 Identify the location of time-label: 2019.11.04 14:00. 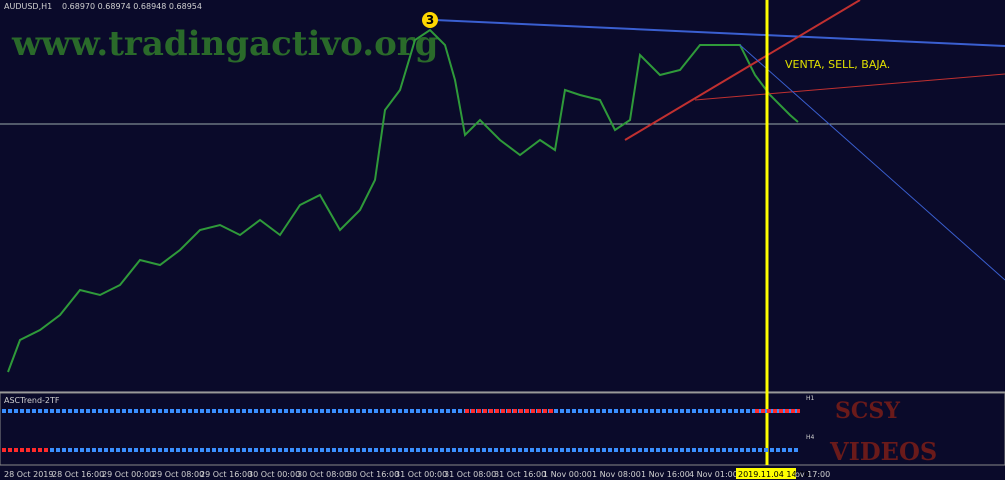
(773, 474).